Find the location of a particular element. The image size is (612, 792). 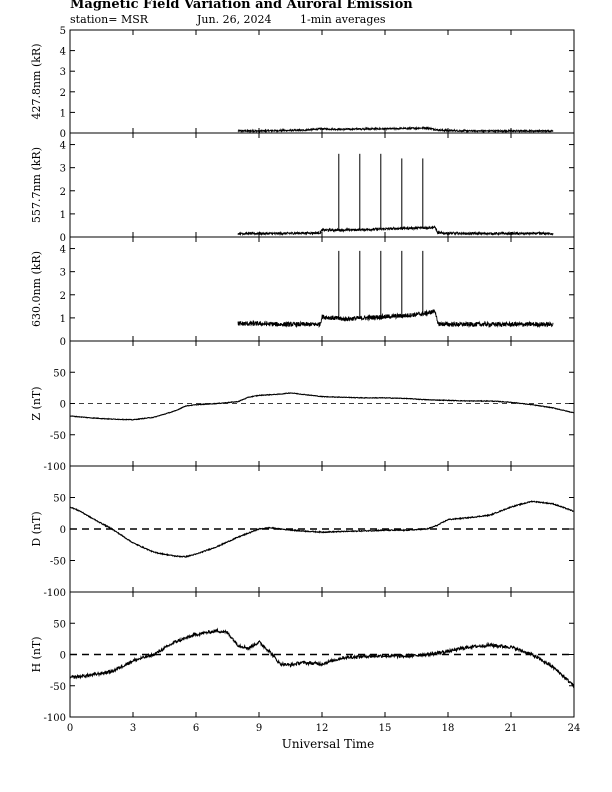

y-axis-label: 630.0nm (kR) is located at coordinates (36, 289).